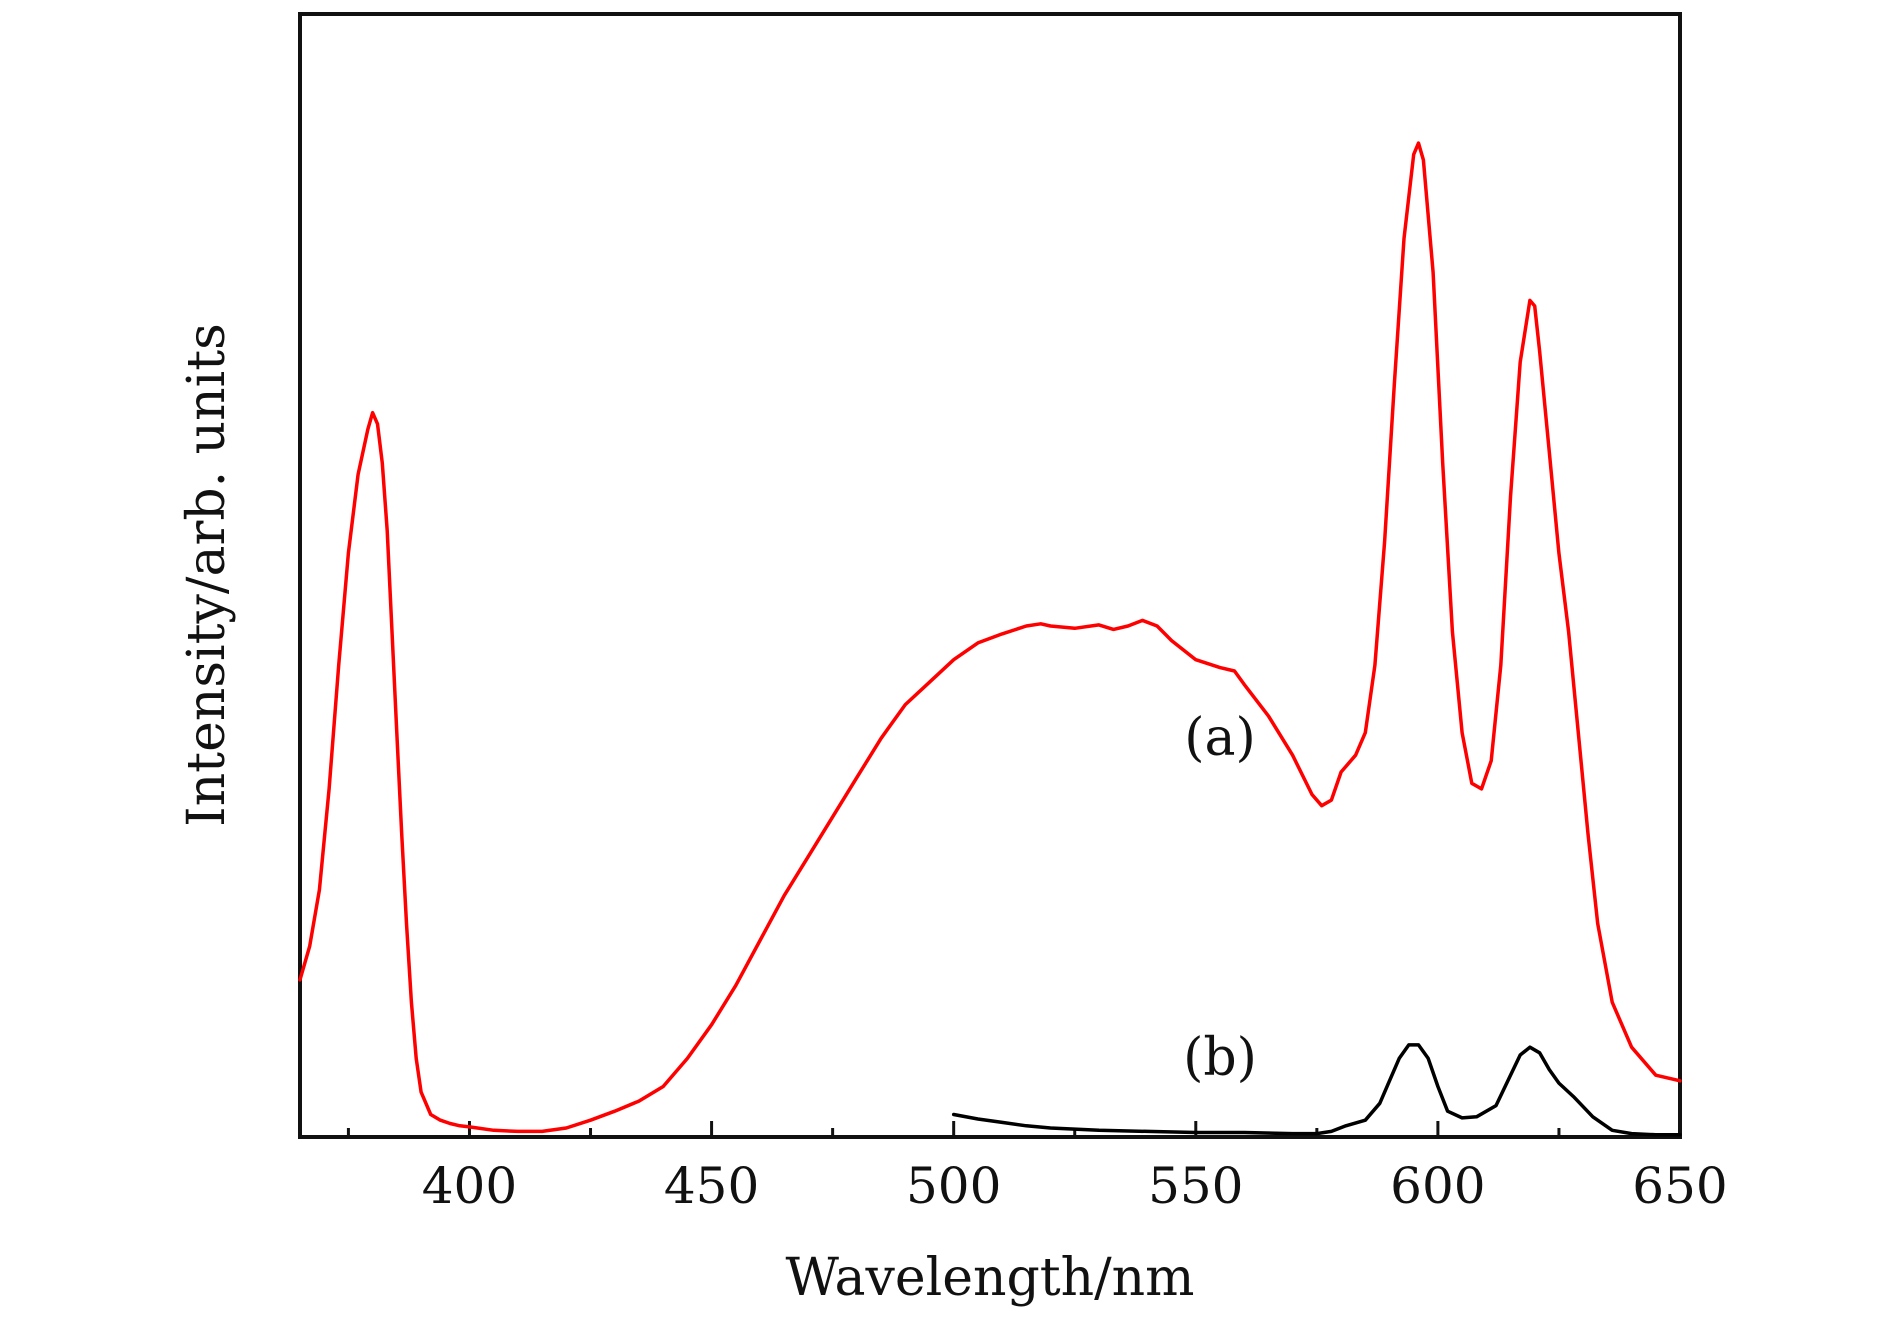 The width and height of the screenshot is (1890, 1323). Describe the element at coordinates (1679, 1186) in the screenshot. I see `x-tick-label: 650` at that location.